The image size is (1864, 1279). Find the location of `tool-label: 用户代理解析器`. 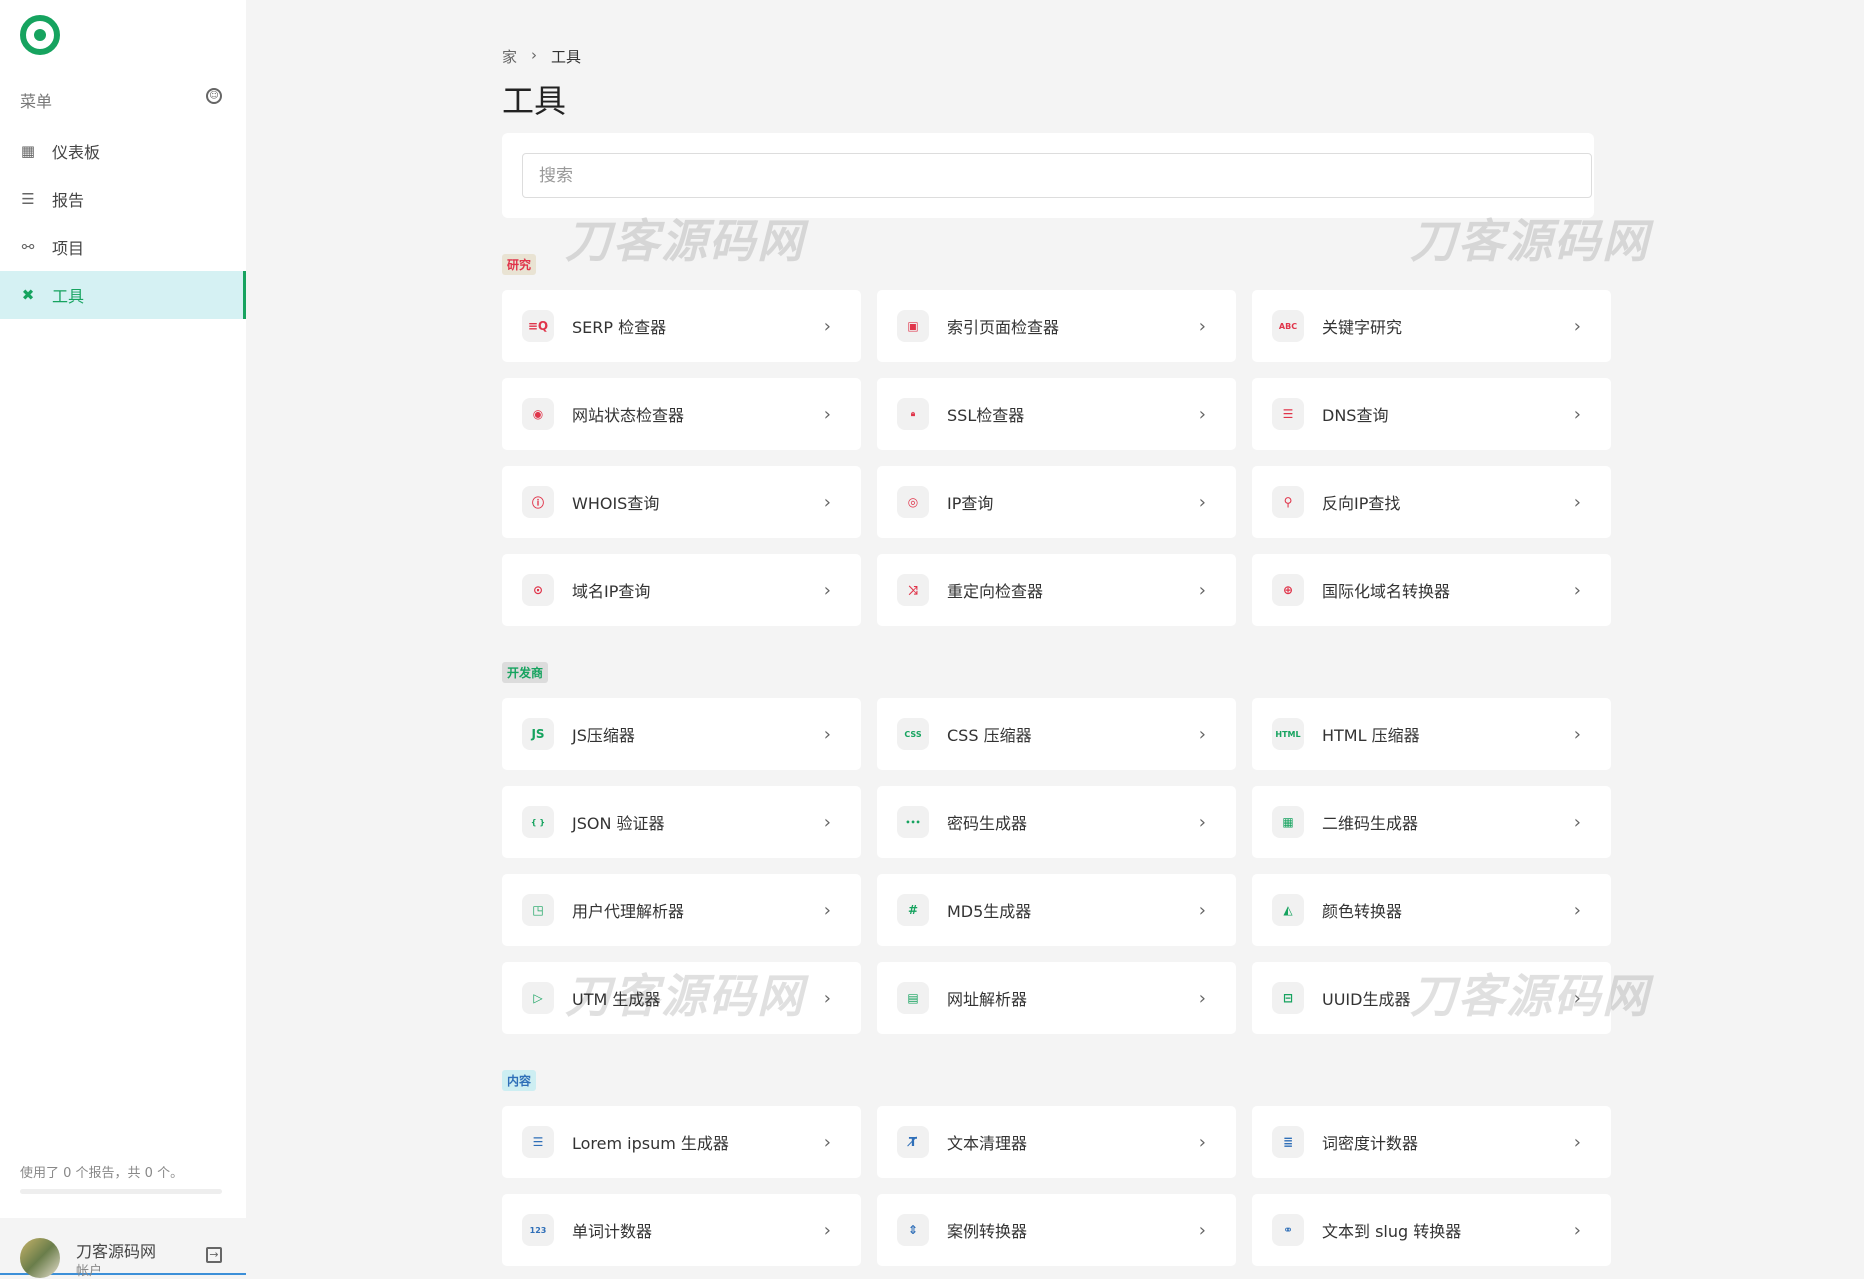

tool-label: 用户代理解析器 is located at coordinates (628, 911).